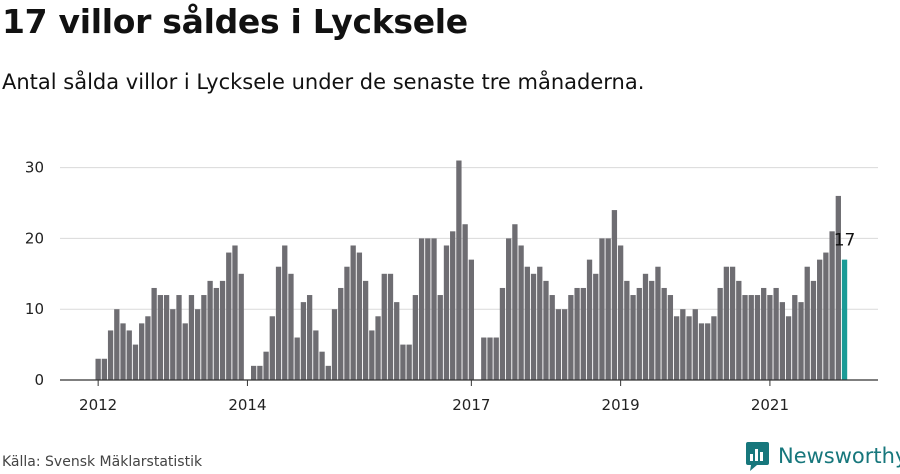 The width and height of the screenshot is (900, 474). Describe the element at coordinates (235, 21) in the screenshot. I see `page-title: 17 villor såldes i Lycksele` at that location.